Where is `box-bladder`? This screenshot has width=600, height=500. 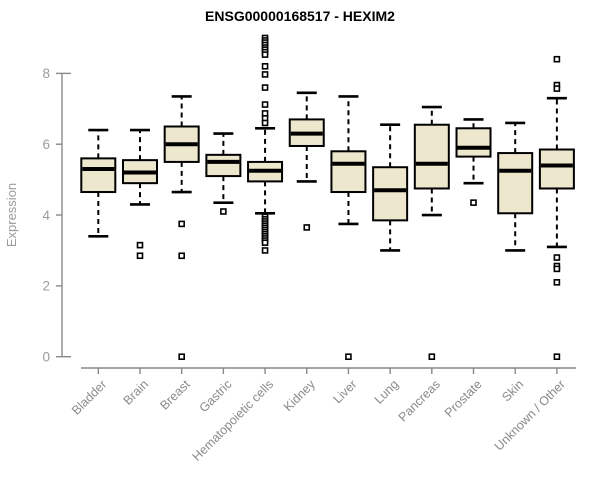
box-bladder is located at coordinates (98, 183).